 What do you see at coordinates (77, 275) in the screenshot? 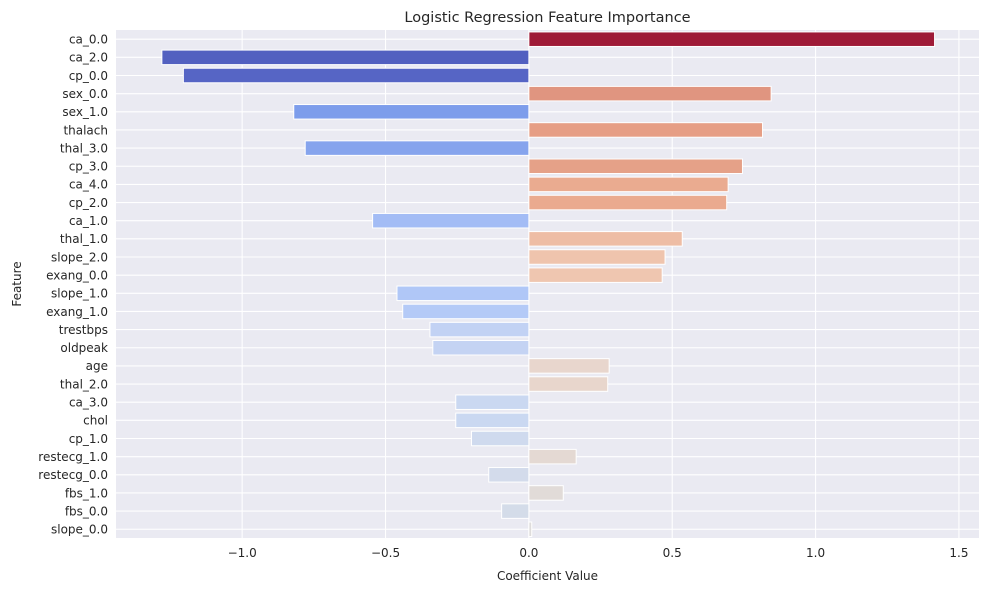
I see `y-tick-label: exang_0.0` at bounding box center [77, 275].